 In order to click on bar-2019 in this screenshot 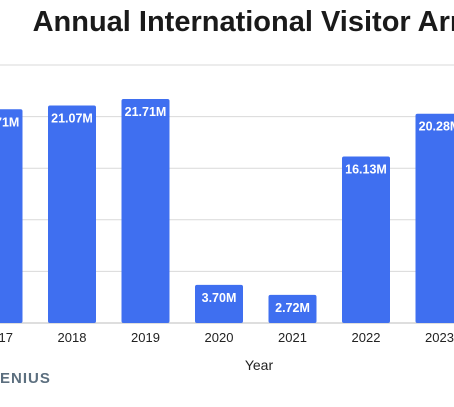, I will do `click(145, 211)`.